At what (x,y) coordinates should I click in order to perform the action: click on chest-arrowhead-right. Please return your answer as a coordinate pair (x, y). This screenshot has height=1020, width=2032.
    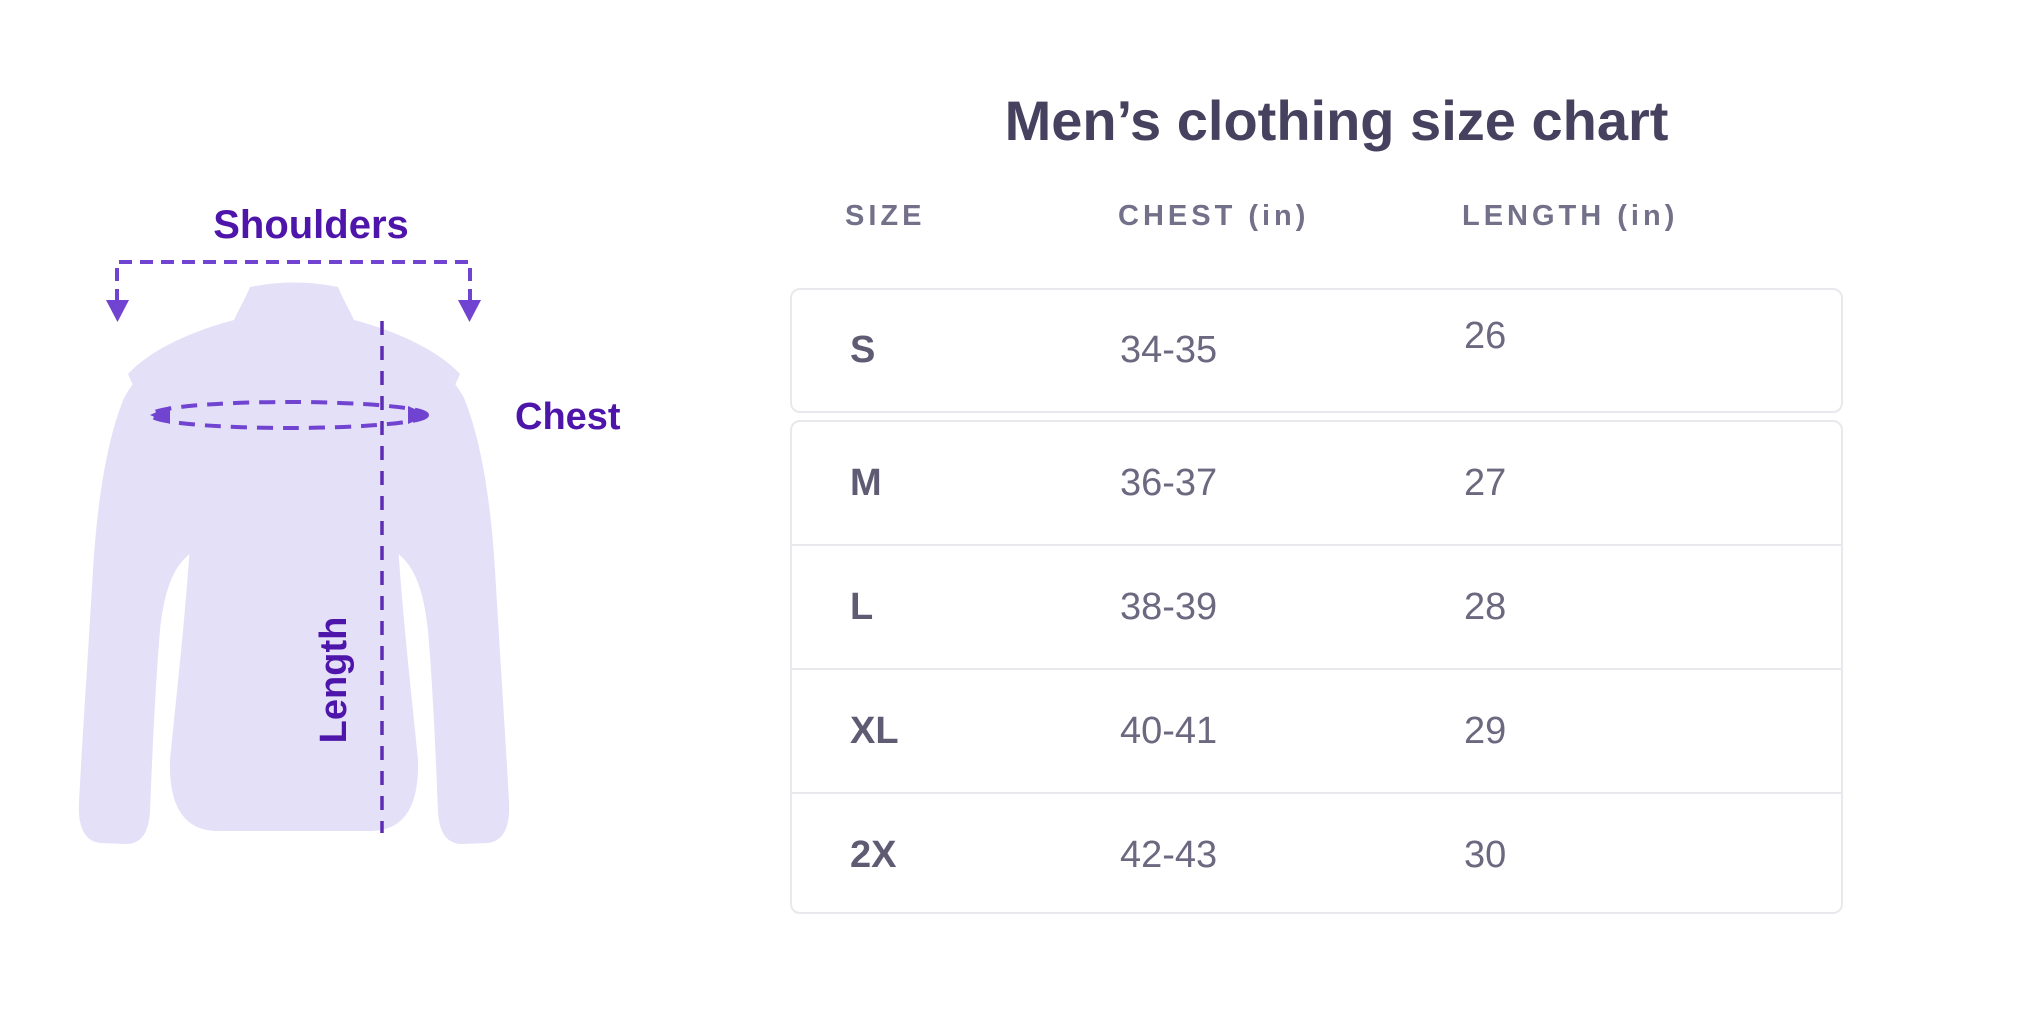
    Looking at the image, I should click on (418, 415).